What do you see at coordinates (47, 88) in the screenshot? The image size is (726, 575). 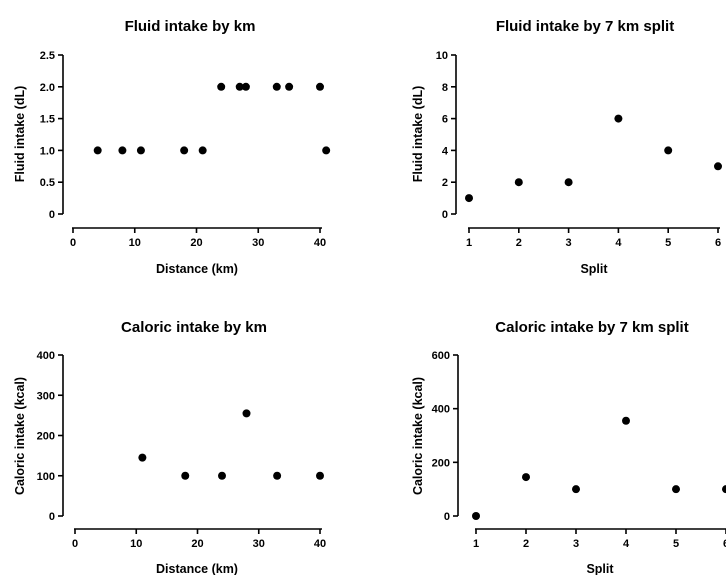 I see `y-tick-label: 2.0` at bounding box center [47, 88].